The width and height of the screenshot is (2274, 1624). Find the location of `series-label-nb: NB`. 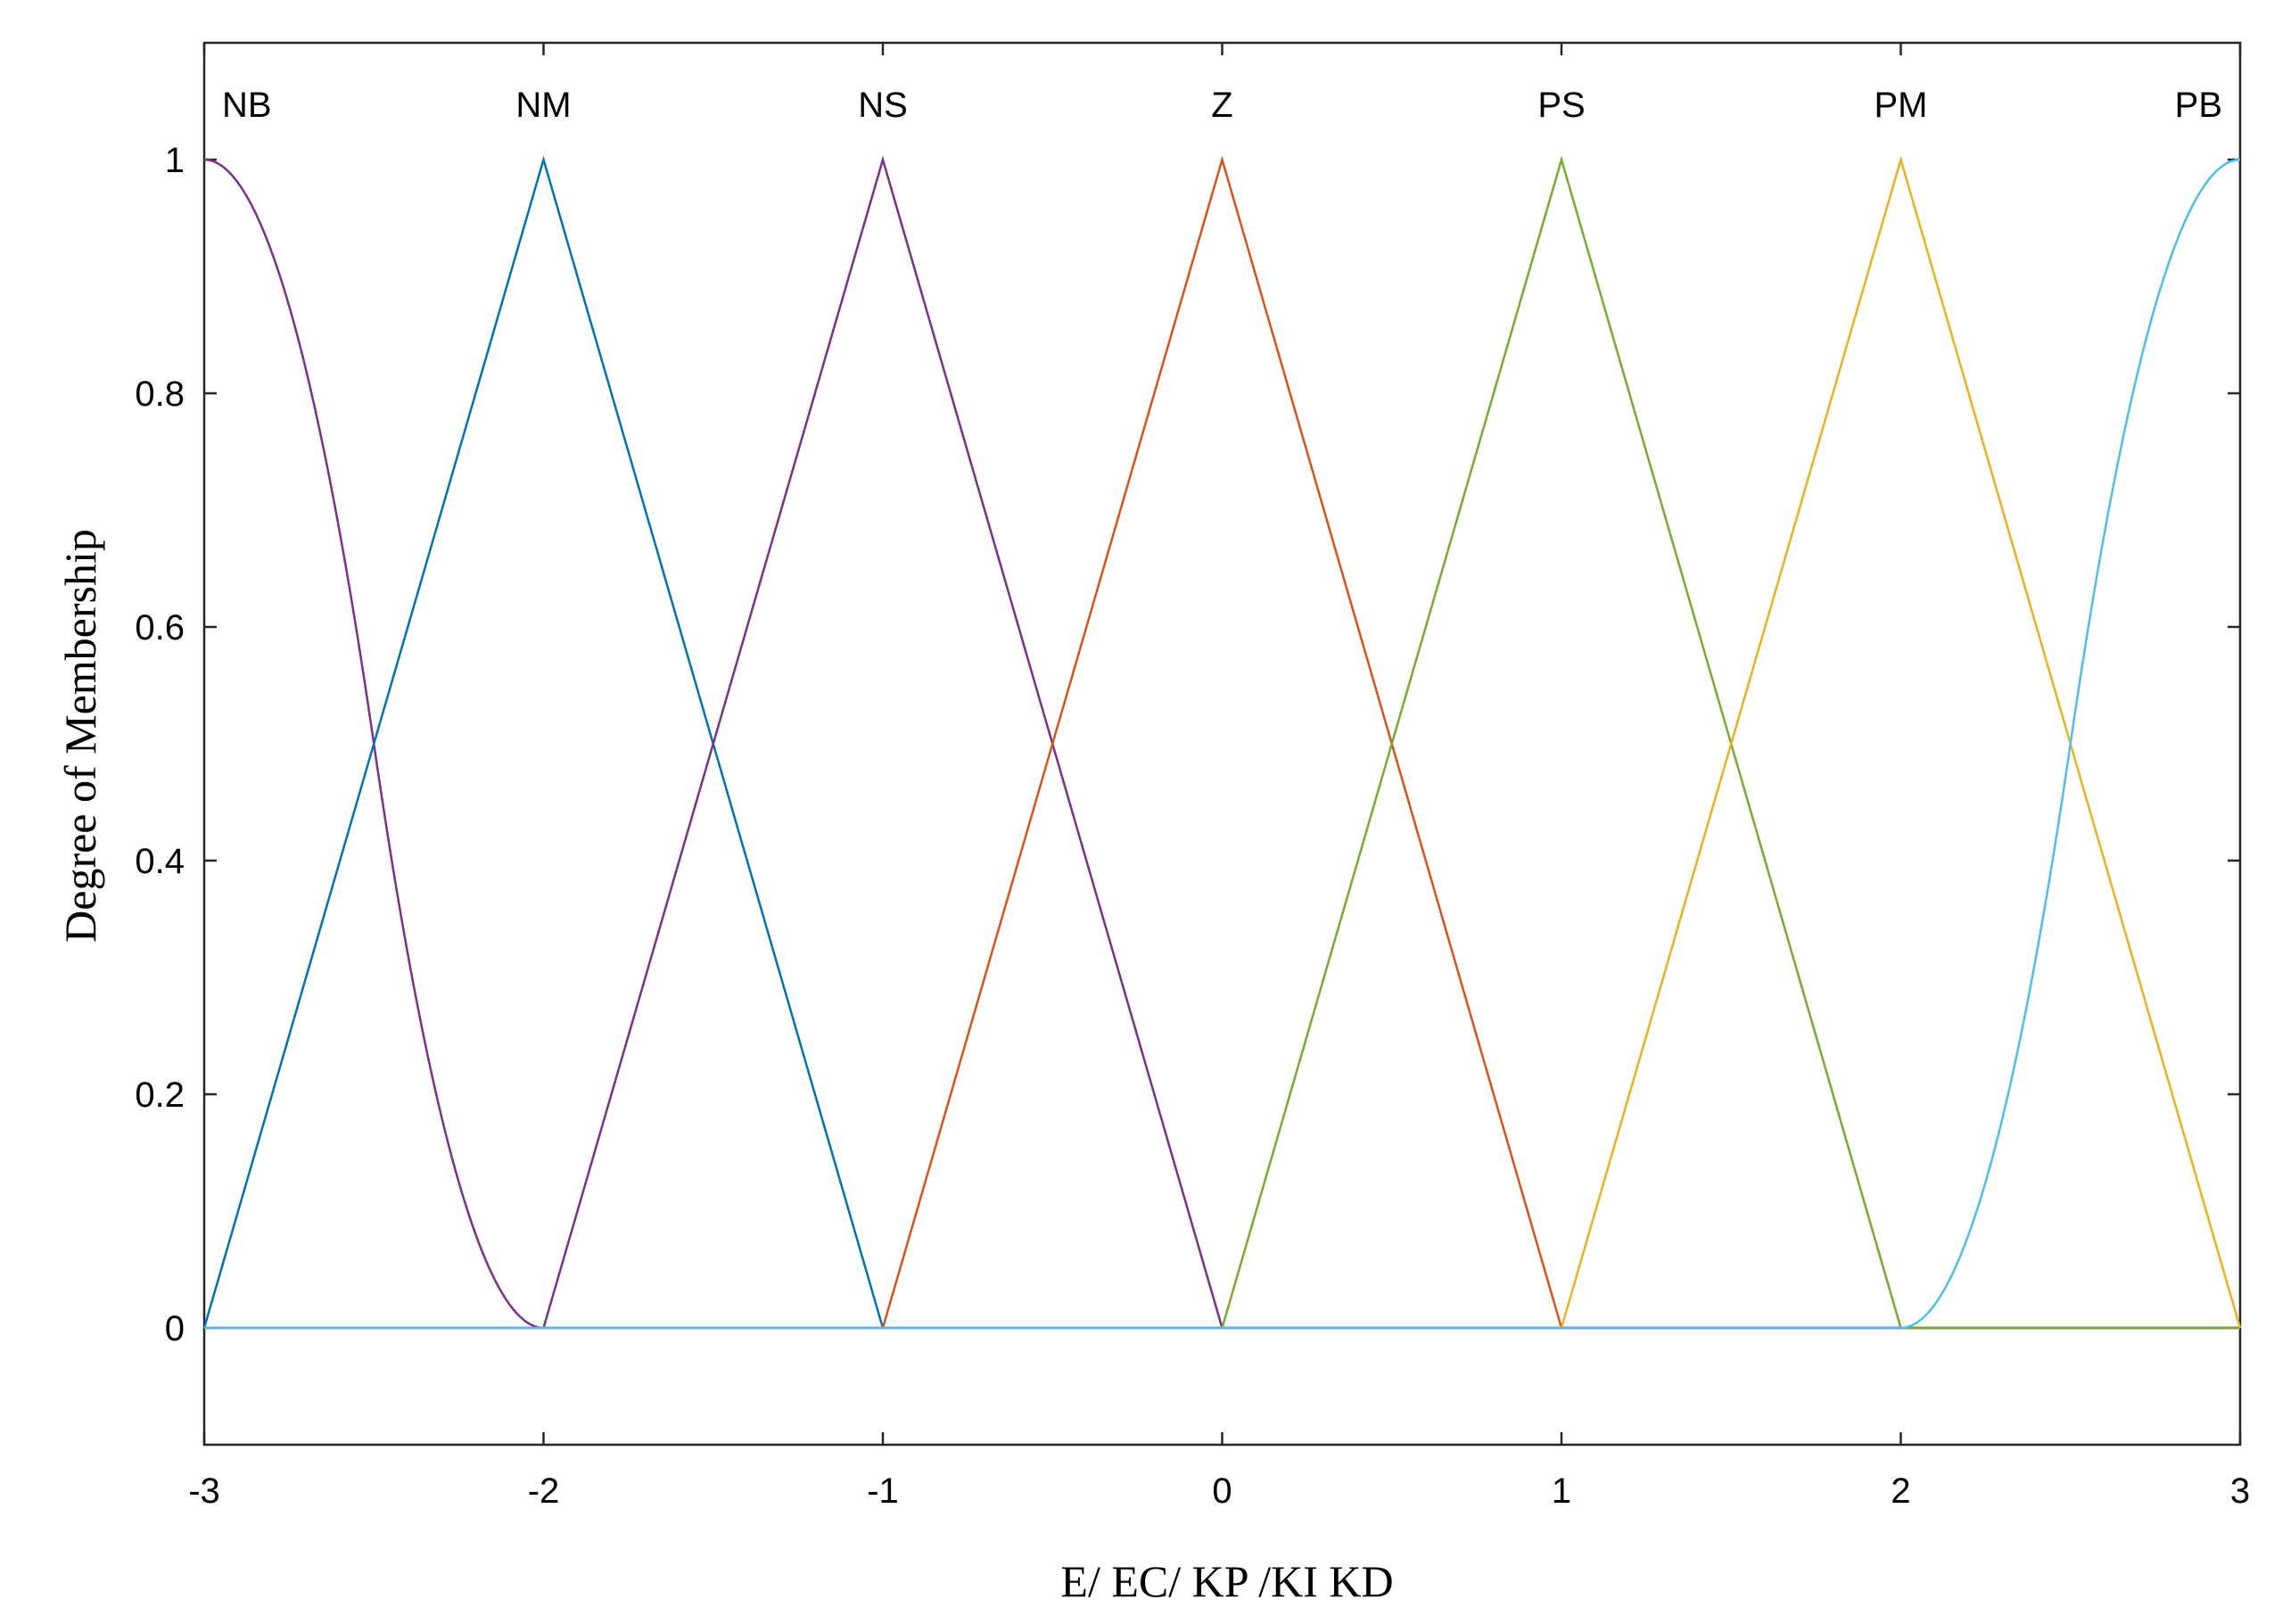

series-label-nb: NB is located at coordinates (247, 105).